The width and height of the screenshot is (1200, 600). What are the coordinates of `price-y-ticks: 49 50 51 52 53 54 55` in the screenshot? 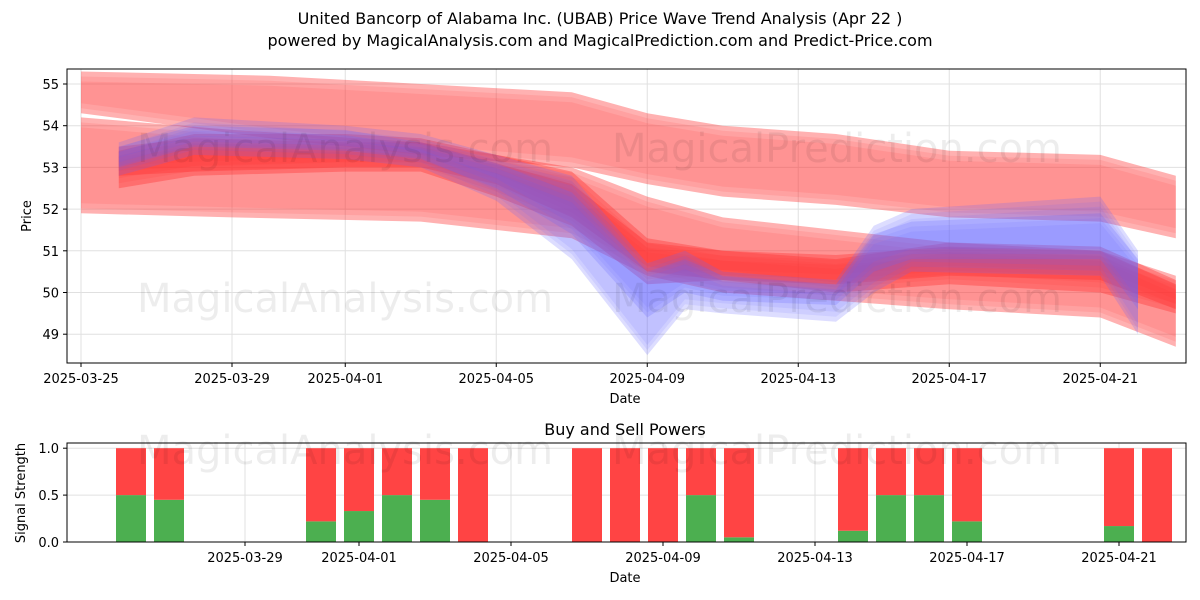 It's located at (54, 210).